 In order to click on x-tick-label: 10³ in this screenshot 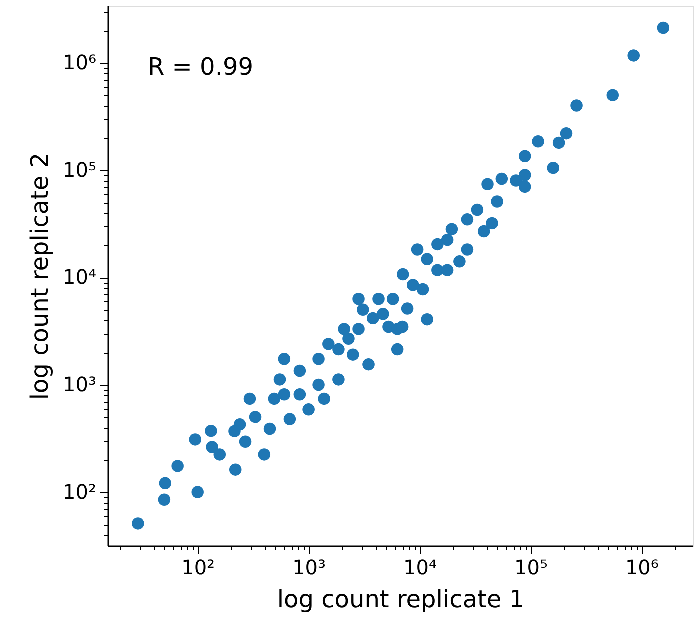, I will do `click(309, 568)`.